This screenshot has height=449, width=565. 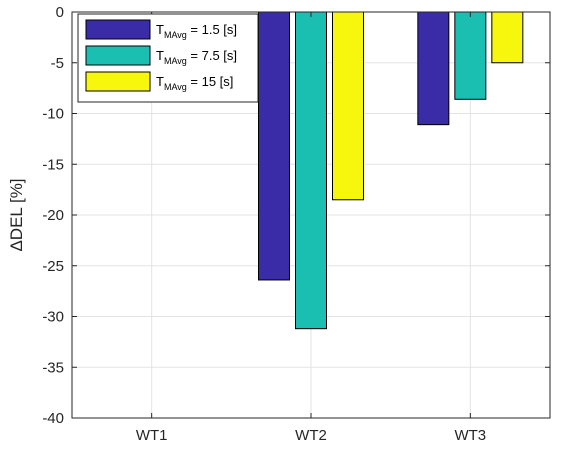 I want to click on y-tick-label: -40, so click(x=53, y=418).